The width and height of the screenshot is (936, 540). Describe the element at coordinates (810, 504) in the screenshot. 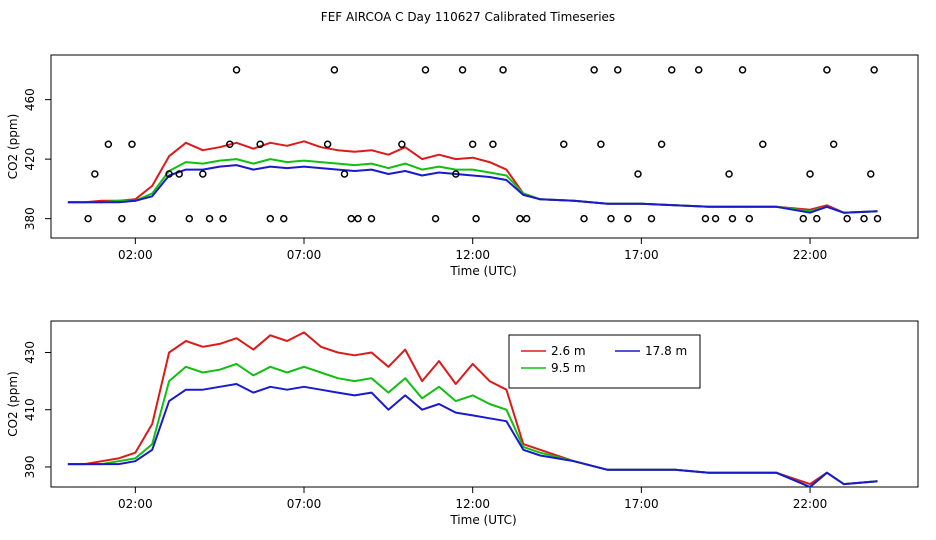

I see `bottom-x-tick-label: 22:00` at that location.